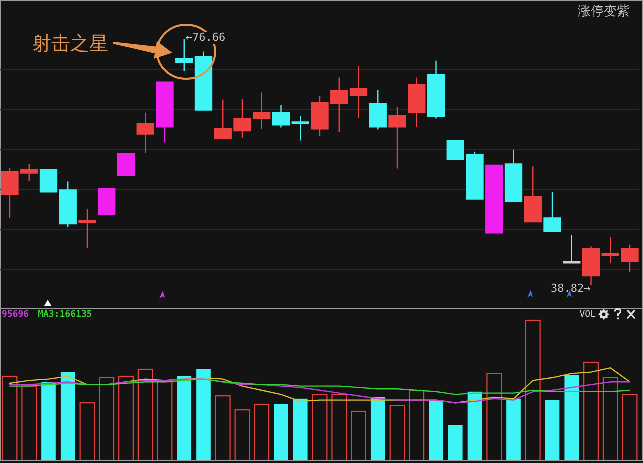 The height and width of the screenshot is (463, 643). What do you see at coordinates (16, 315) in the screenshot?
I see `text: 95696` at bounding box center [16, 315].